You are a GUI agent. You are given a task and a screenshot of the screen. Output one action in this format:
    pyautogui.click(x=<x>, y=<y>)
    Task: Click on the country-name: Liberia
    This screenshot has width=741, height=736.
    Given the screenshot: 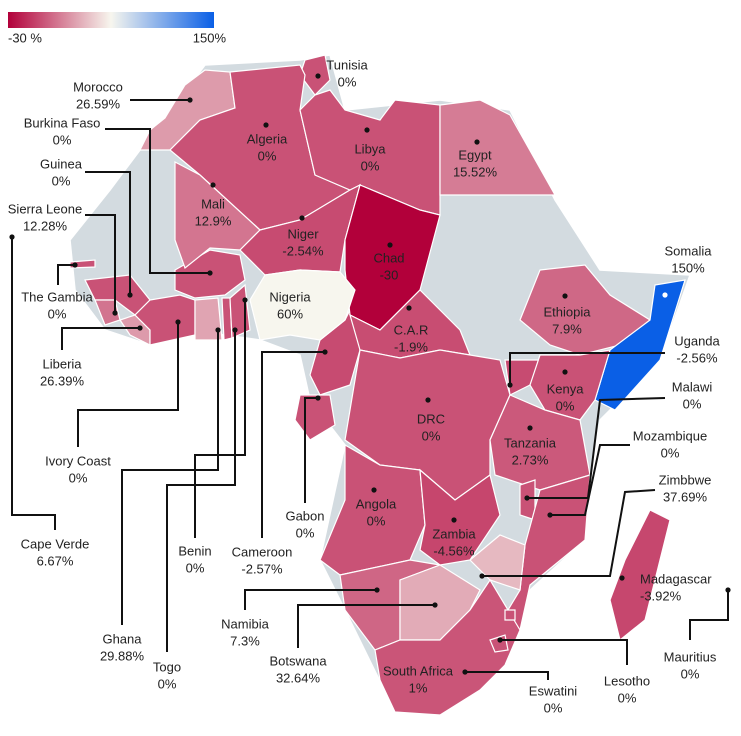 What is the action you would take?
    pyautogui.click(x=62, y=363)
    